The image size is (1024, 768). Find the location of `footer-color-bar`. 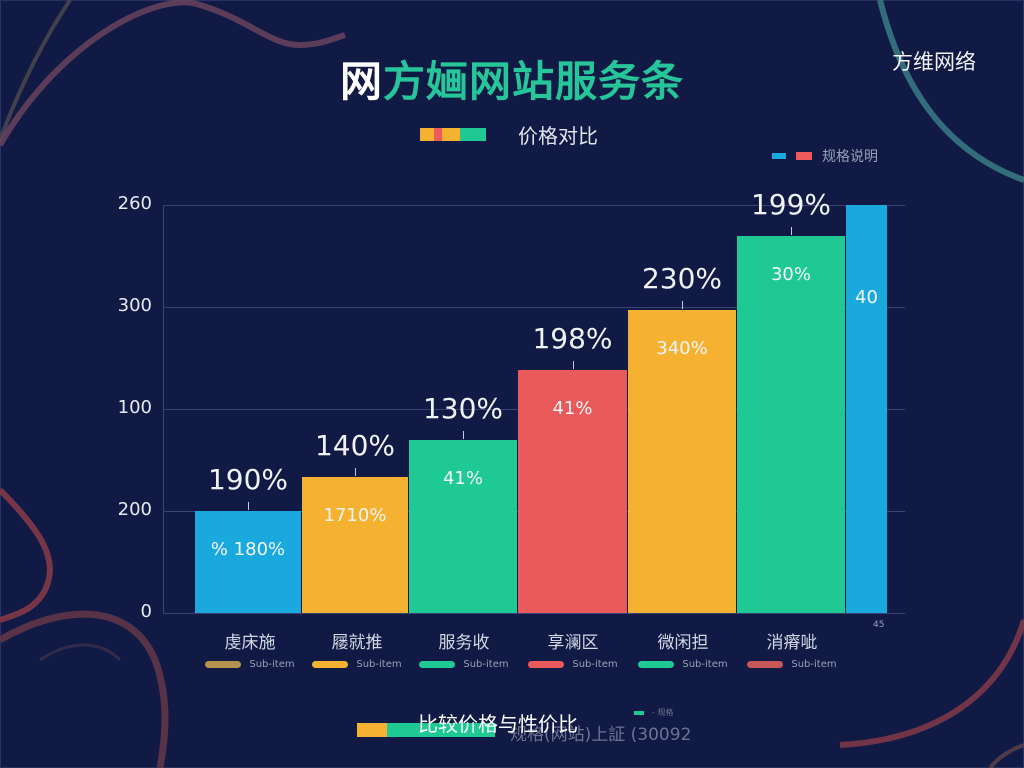

footer-color-bar is located at coordinates (426, 730).